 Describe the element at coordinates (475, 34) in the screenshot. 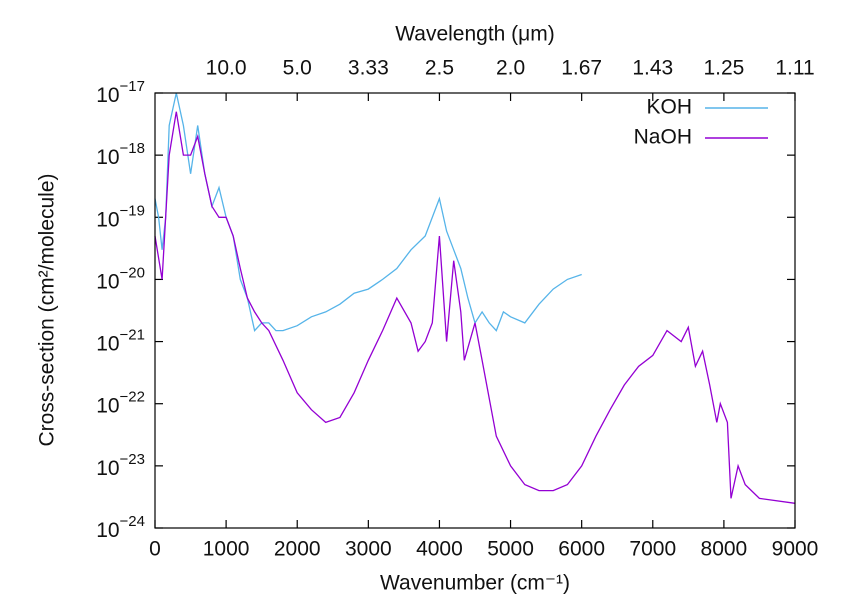

I see `top-axis-title: Wavelength (μm)` at that location.